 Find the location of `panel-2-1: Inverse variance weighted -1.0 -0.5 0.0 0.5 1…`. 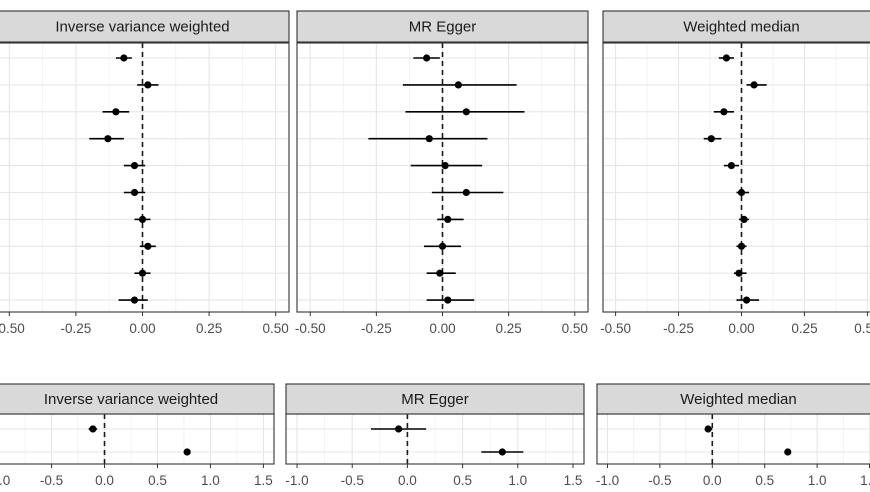

panel-2-1: Inverse variance weighted -1.0 -0.5 0.0 0.5 1… is located at coordinates (137, 435).